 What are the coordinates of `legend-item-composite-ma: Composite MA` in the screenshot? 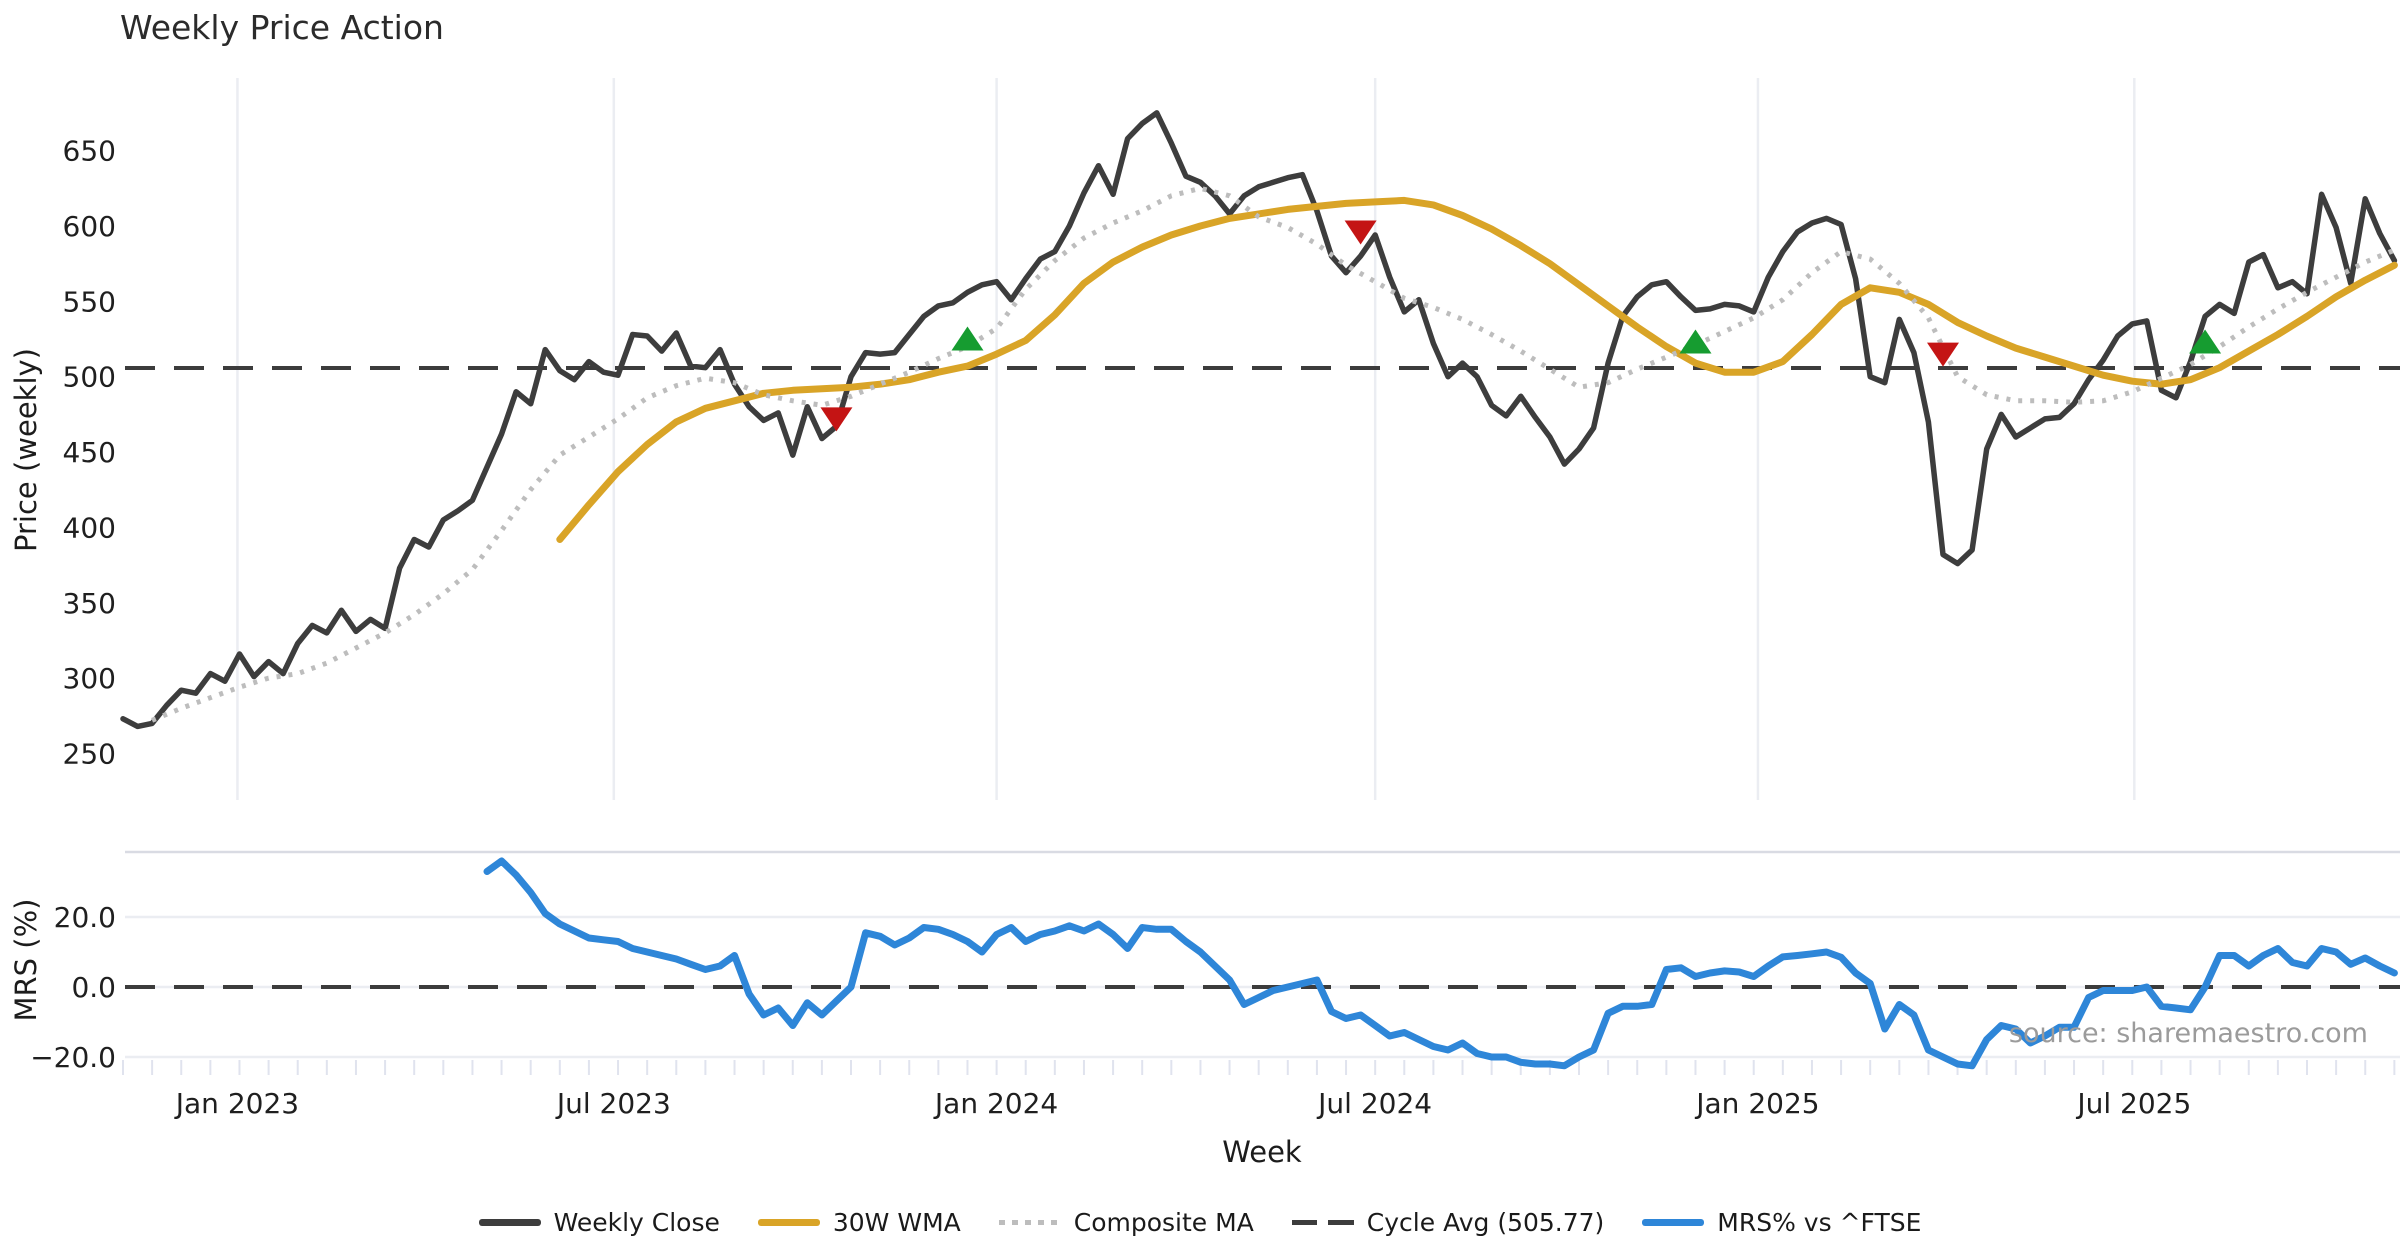 It's located at (1126, 1222).